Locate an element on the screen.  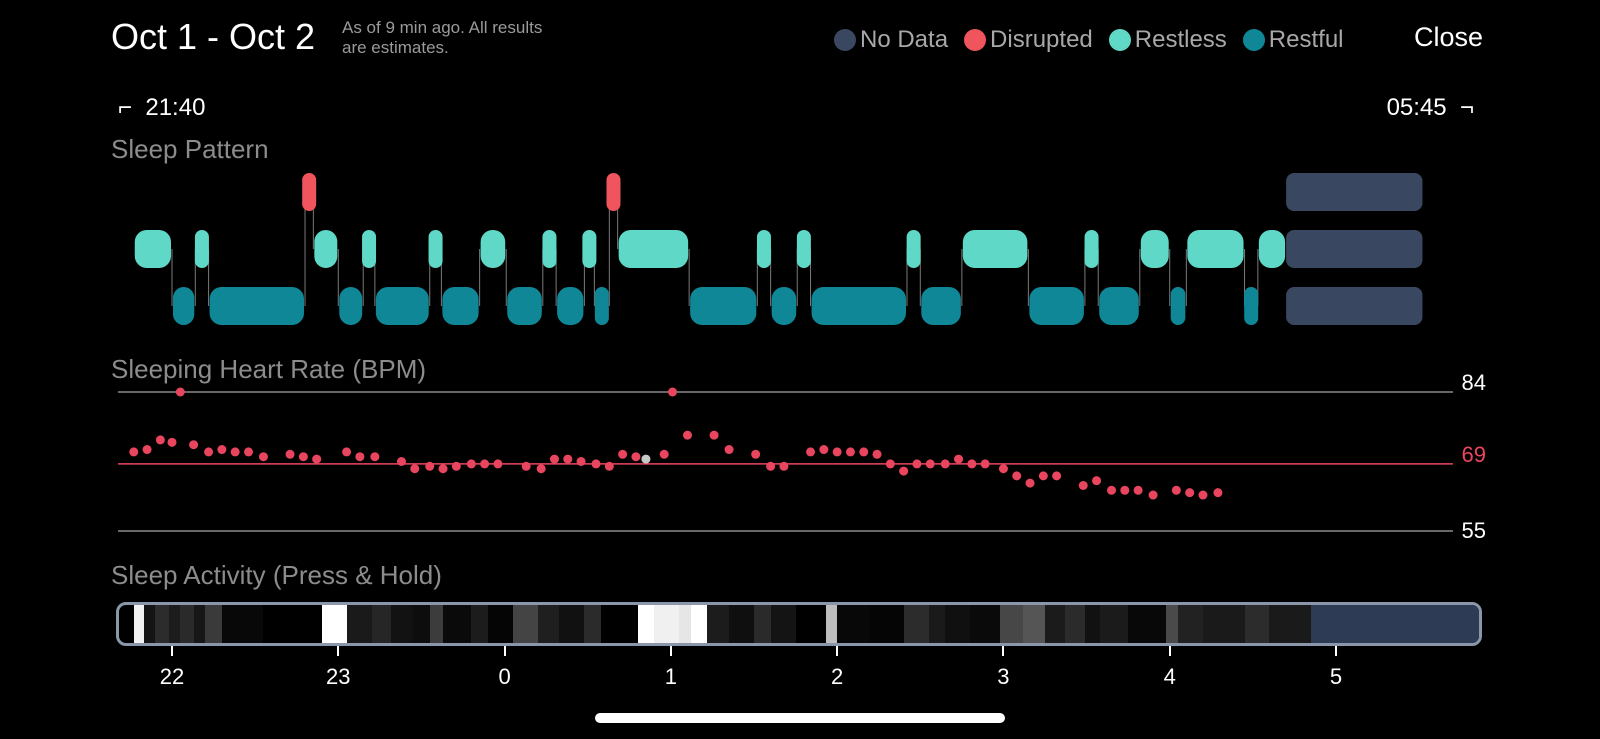
sleep-activity-bar is located at coordinates (799, 624).